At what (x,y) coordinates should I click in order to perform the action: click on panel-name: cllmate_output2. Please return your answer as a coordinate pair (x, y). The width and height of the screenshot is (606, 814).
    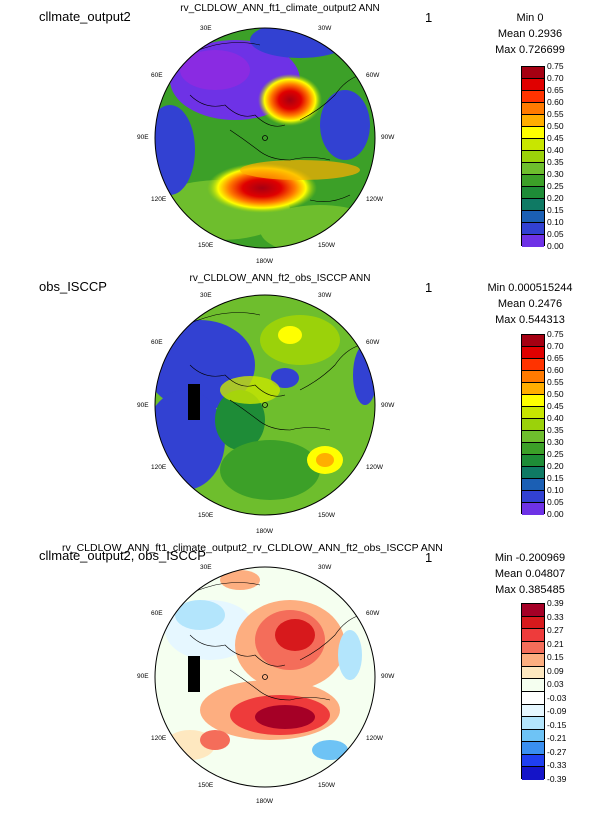
    Looking at the image, I should click on (85, 16).